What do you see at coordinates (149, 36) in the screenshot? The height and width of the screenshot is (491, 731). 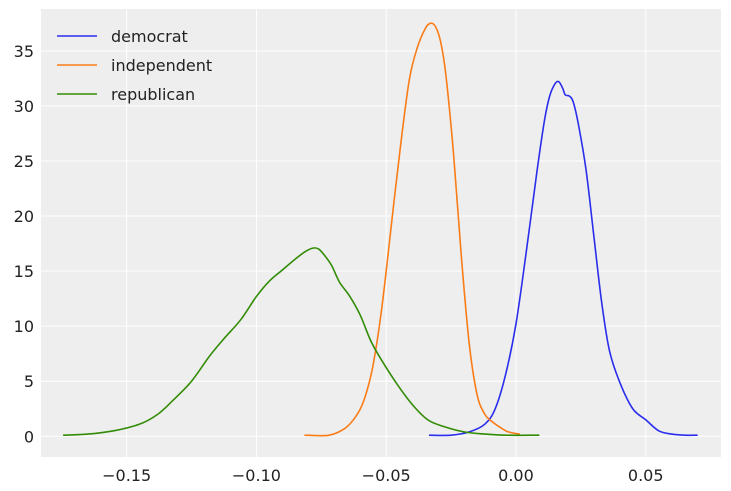 I see `legend-label-democrat: democrat` at bounding box center [149, 36].